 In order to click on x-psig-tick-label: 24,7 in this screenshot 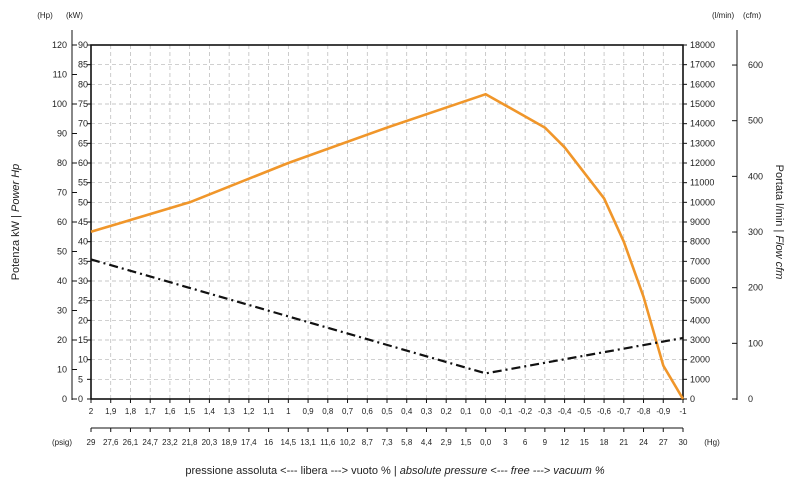, I will do `click(150, 442)`.